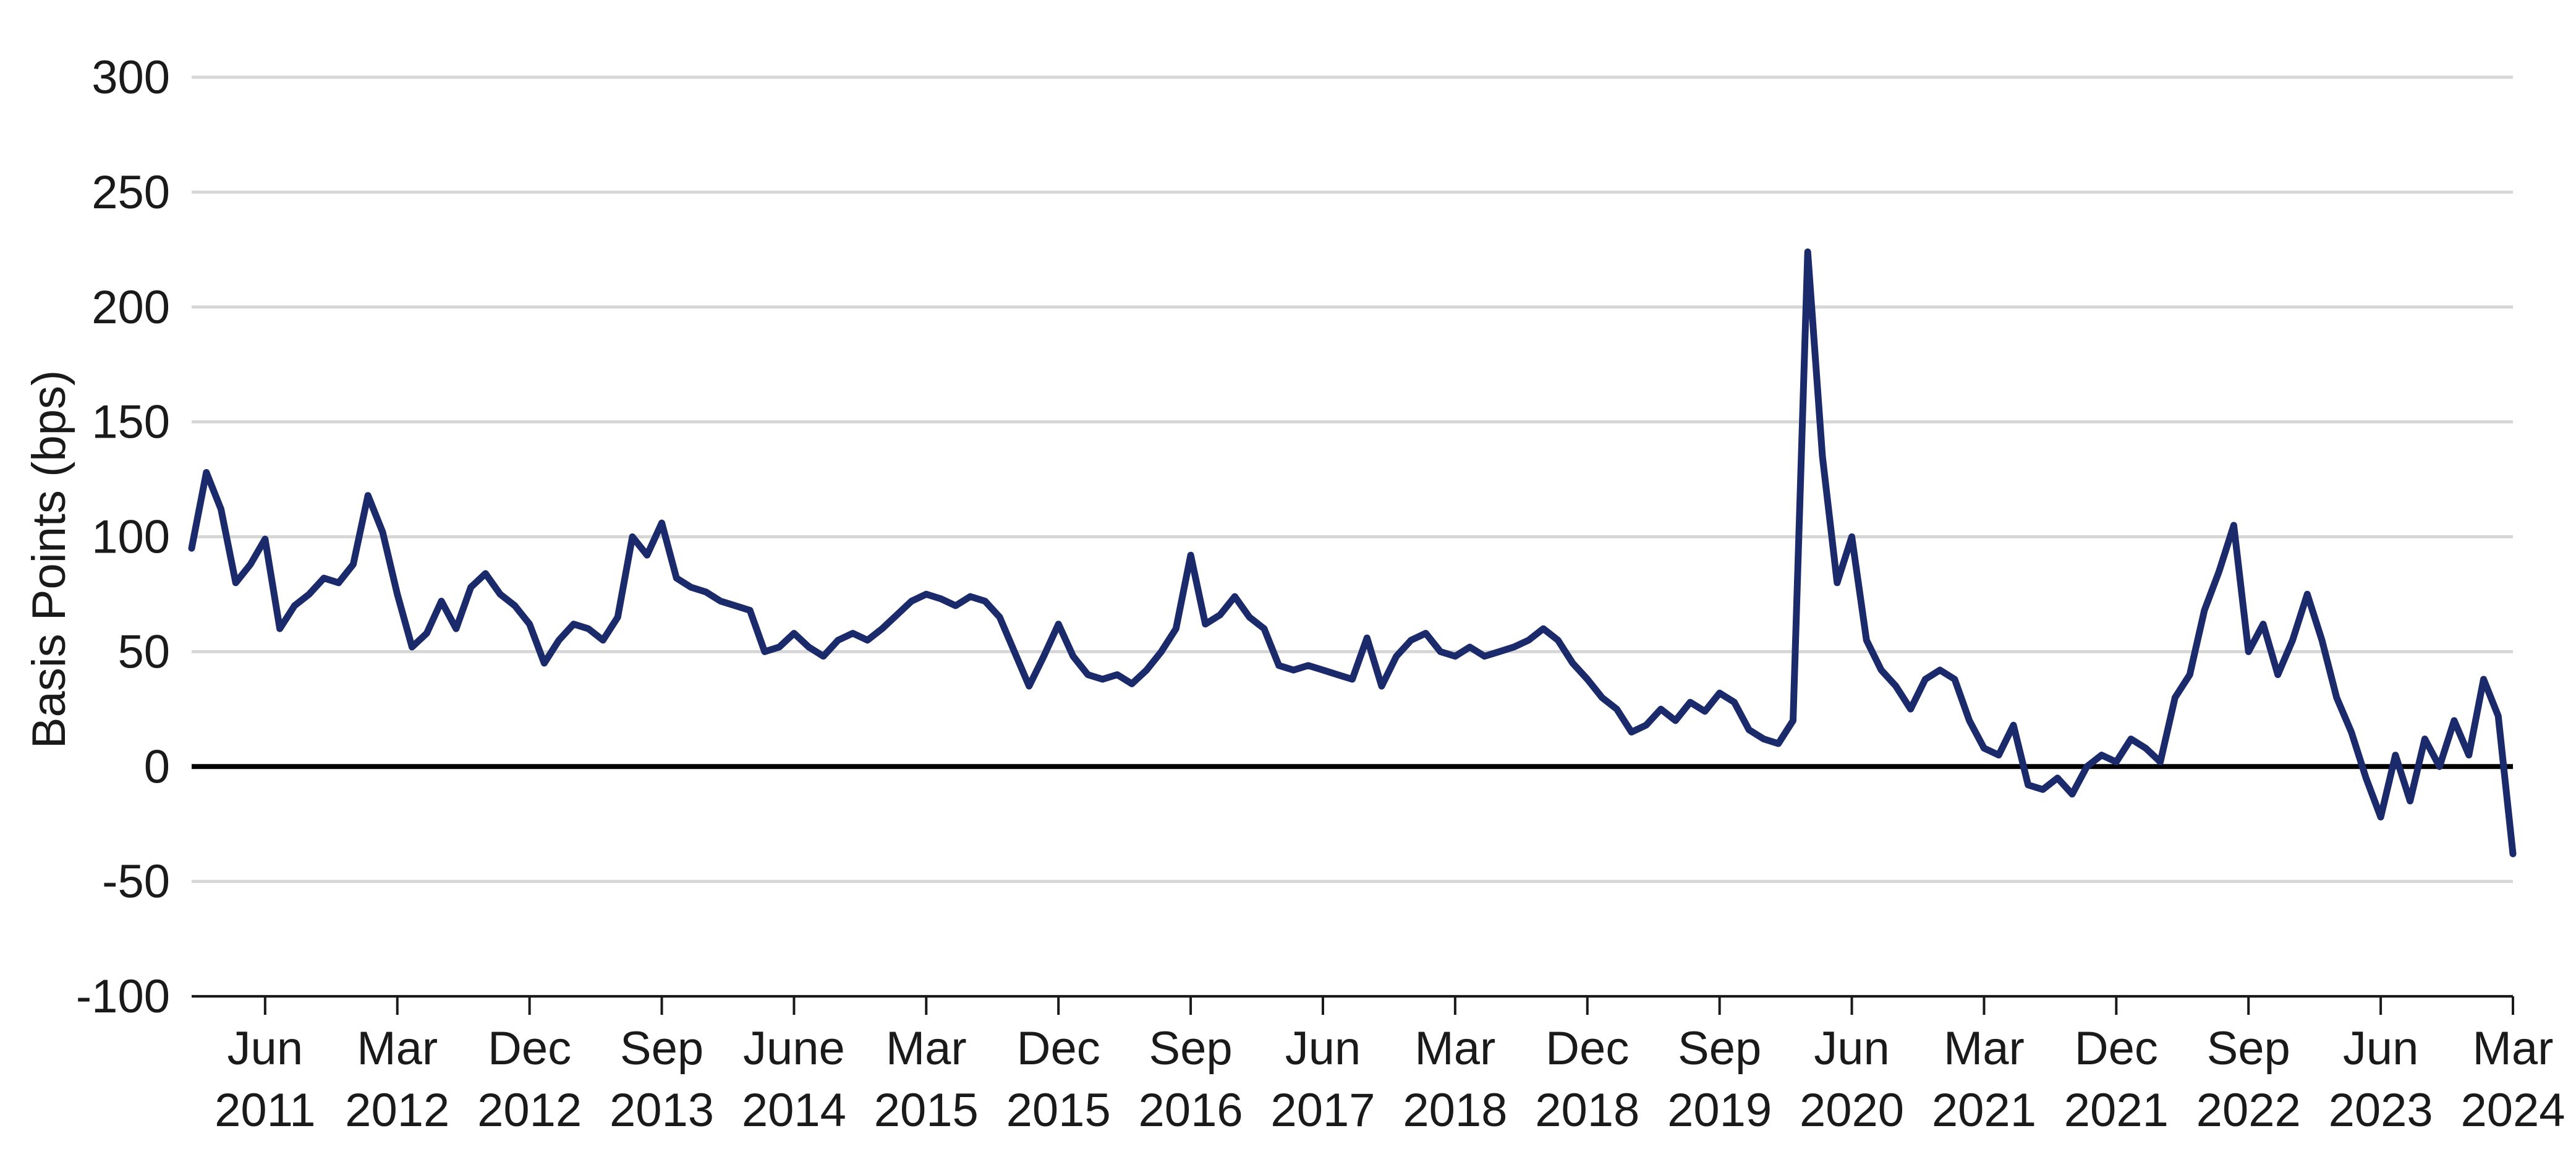 This screenshot has width=2576, height=1157. Describe the element at coordinates (157, 766) in the screenshot. I see `y-tick-label: 0` at that location.